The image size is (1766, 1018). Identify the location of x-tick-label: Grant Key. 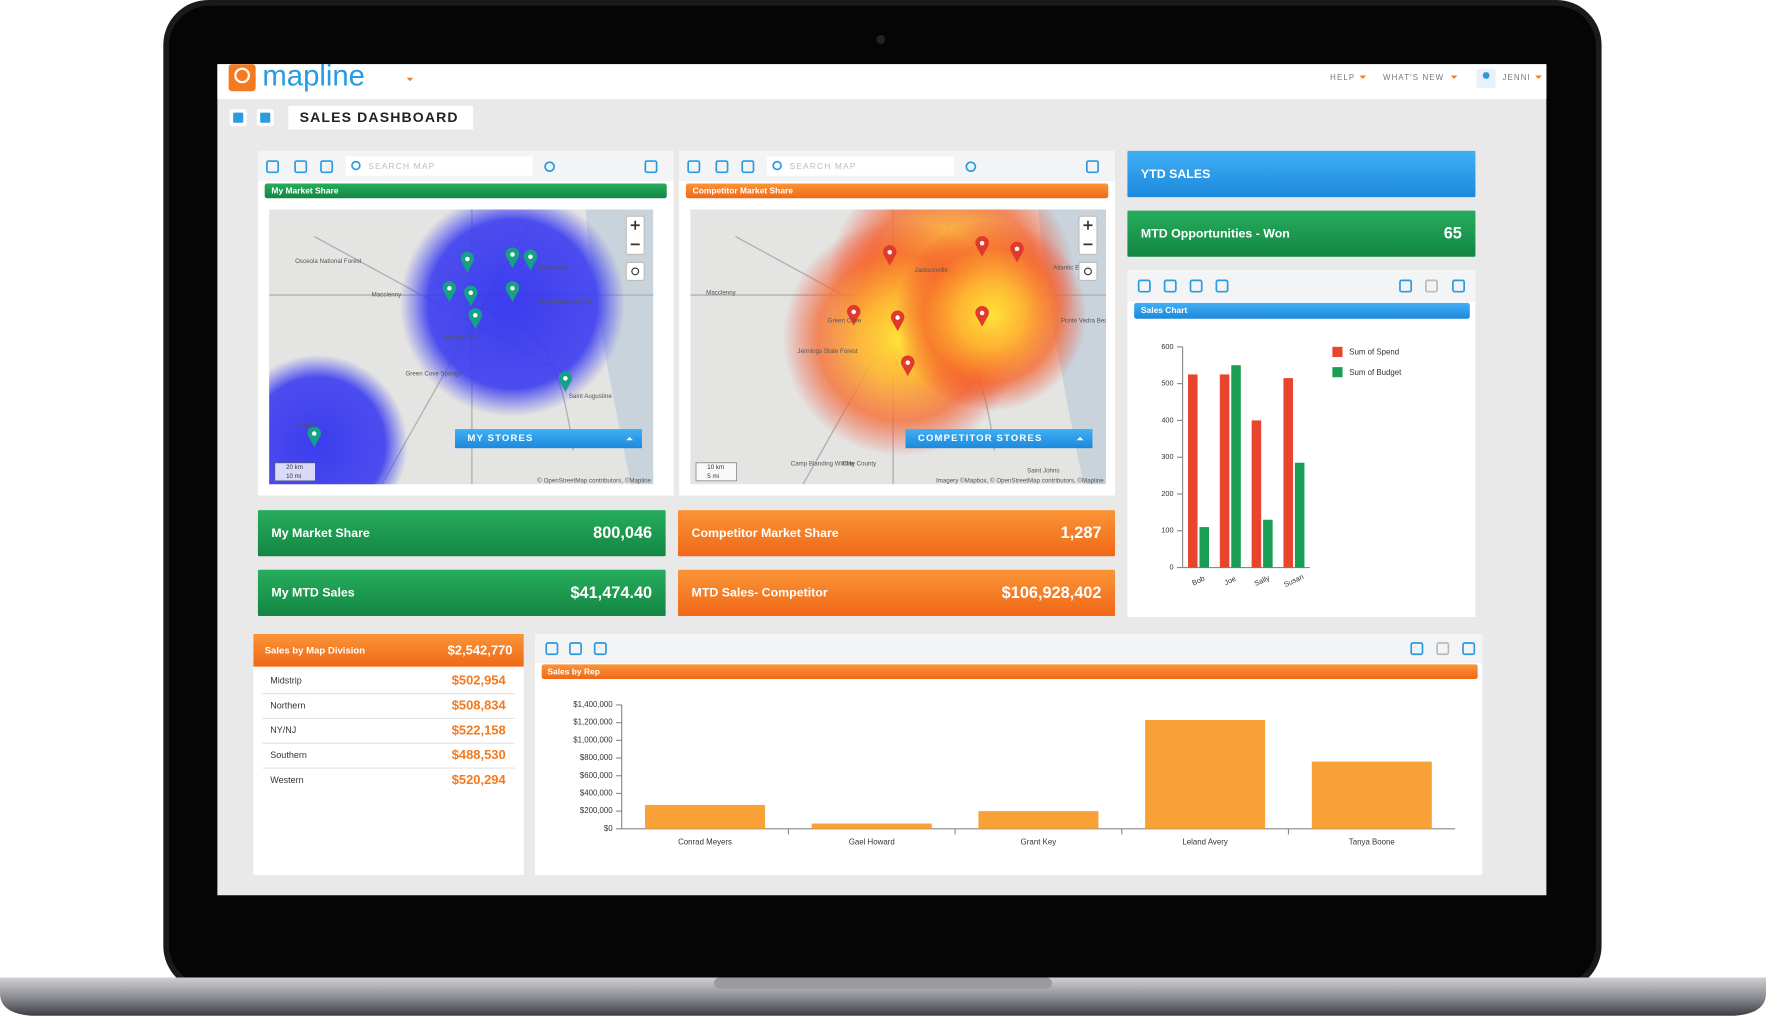
(1039, 841).